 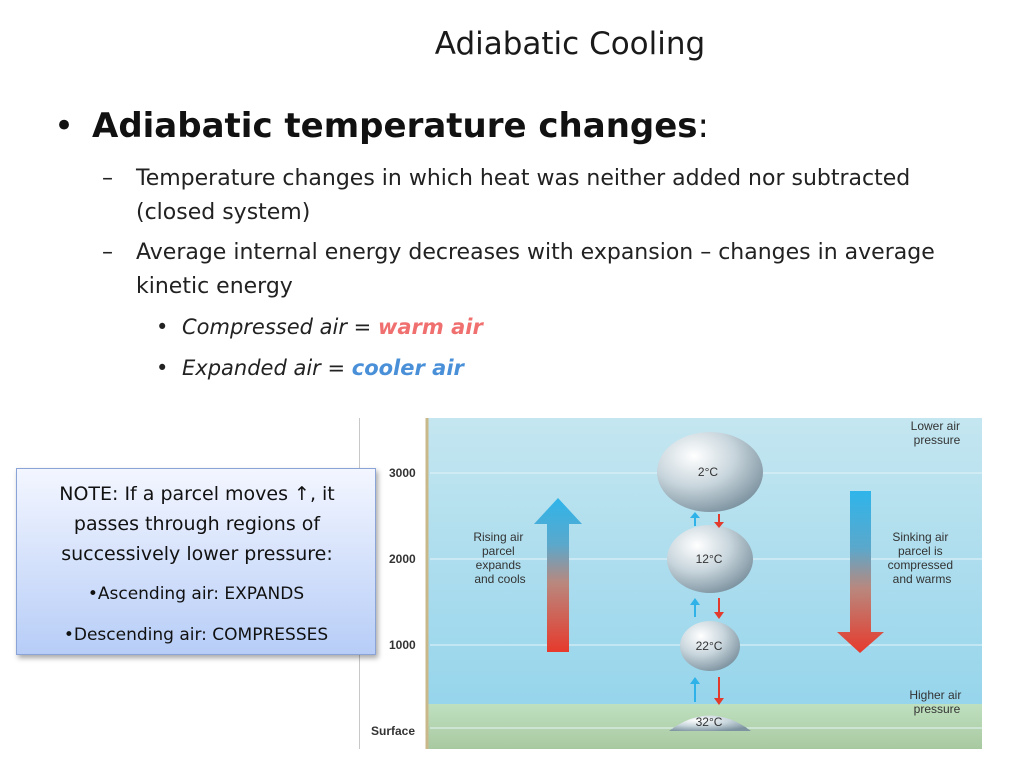 What do you see at coordinates (280, 327) in the screenshot?
I see `compressed-prefix: Compressed air =` at bounding box center [280, 327].